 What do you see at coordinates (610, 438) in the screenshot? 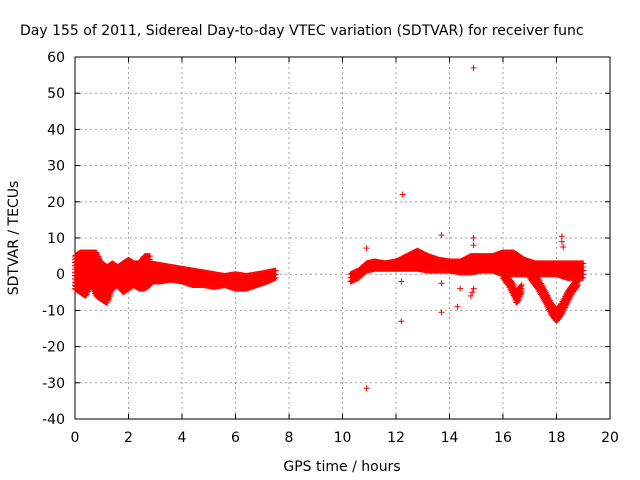
I see `x-tick-label: 20` at bounding box center [610, 438].